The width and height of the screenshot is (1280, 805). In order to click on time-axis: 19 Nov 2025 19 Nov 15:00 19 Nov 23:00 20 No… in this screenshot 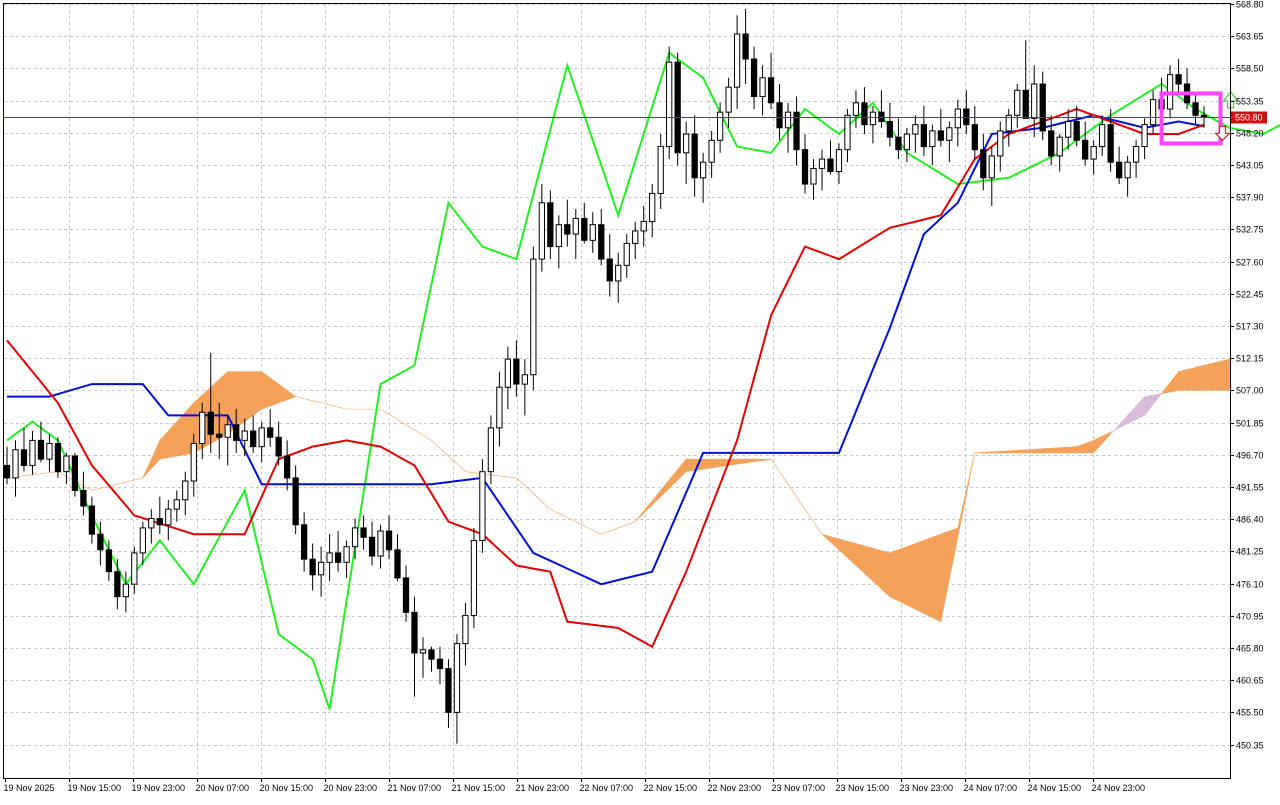, I will do `click(575, 785)`.